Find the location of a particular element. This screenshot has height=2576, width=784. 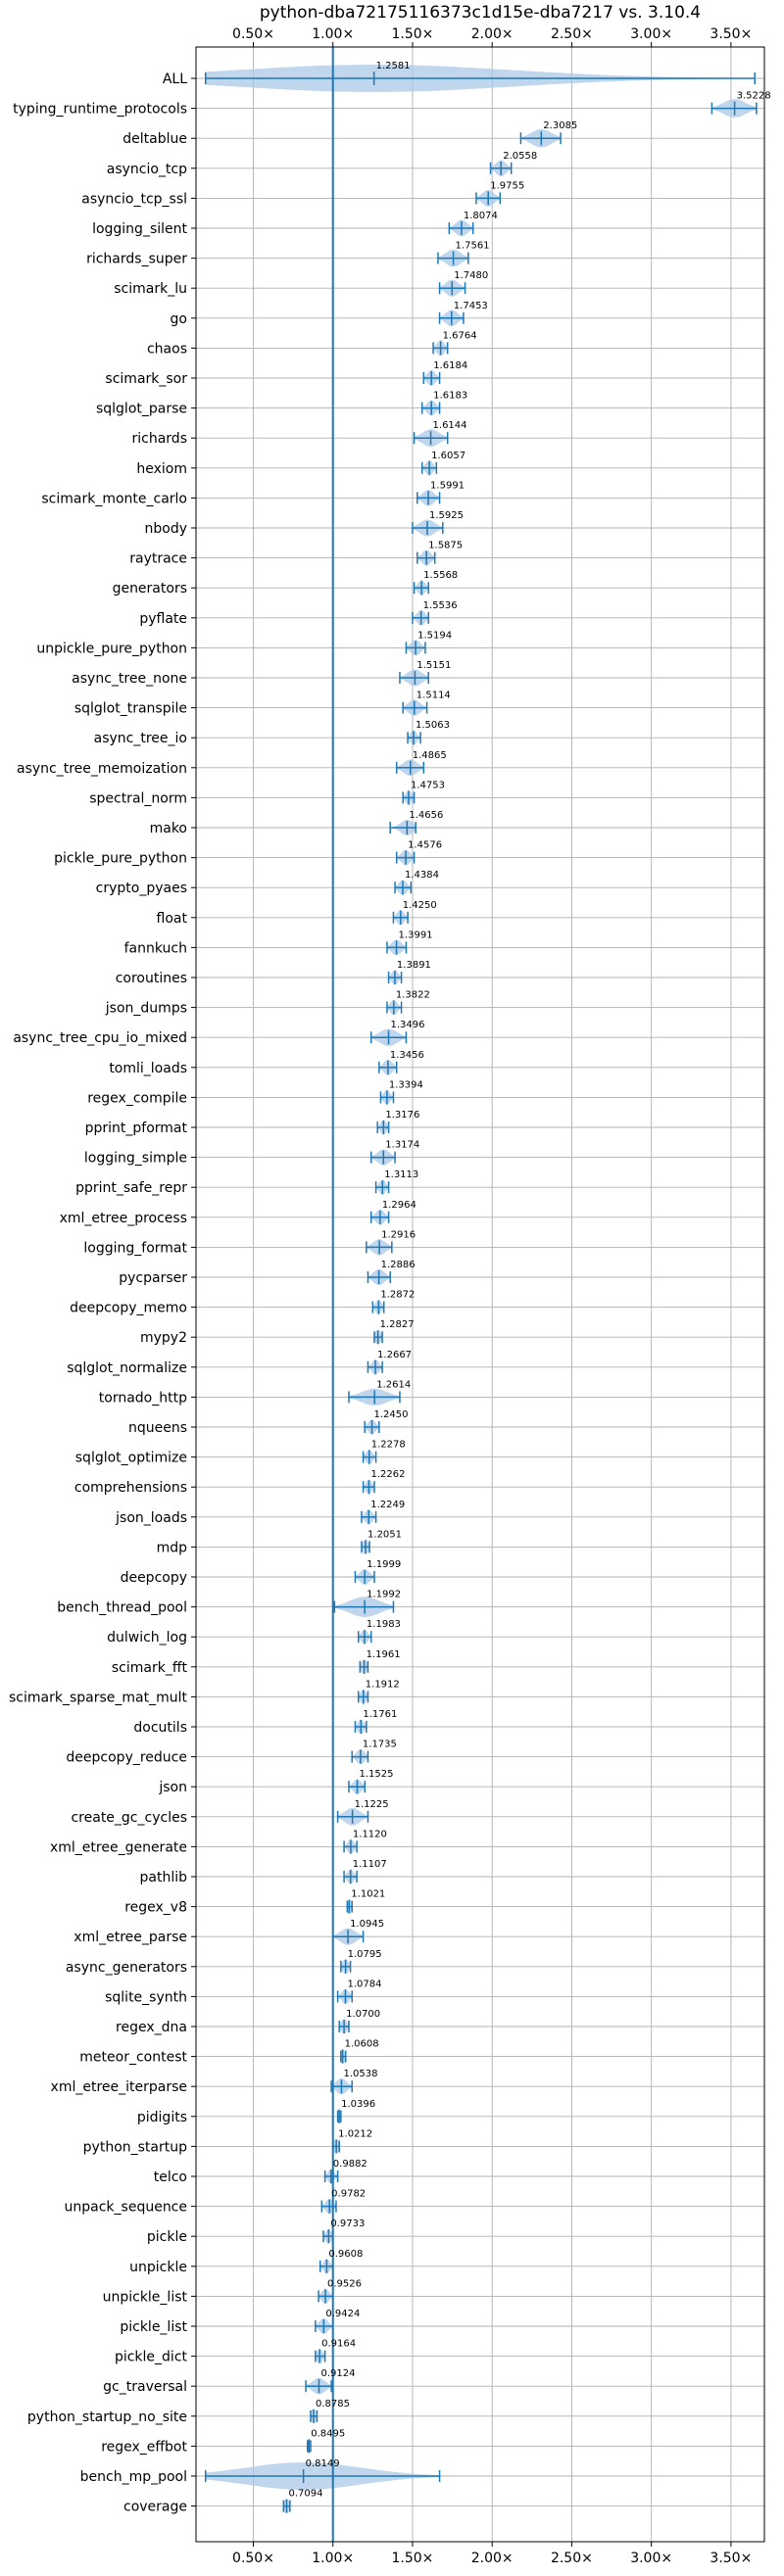

value-label: 1.4656 is located at coordinates (426, 815).